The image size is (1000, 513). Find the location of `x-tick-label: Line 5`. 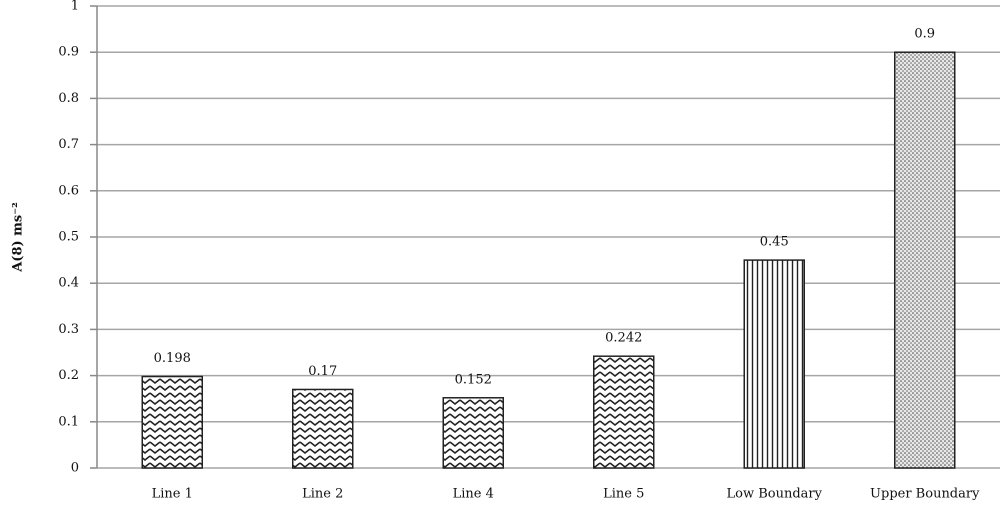

x-tick-label: Line 5 is located at coordinates (623, 494).